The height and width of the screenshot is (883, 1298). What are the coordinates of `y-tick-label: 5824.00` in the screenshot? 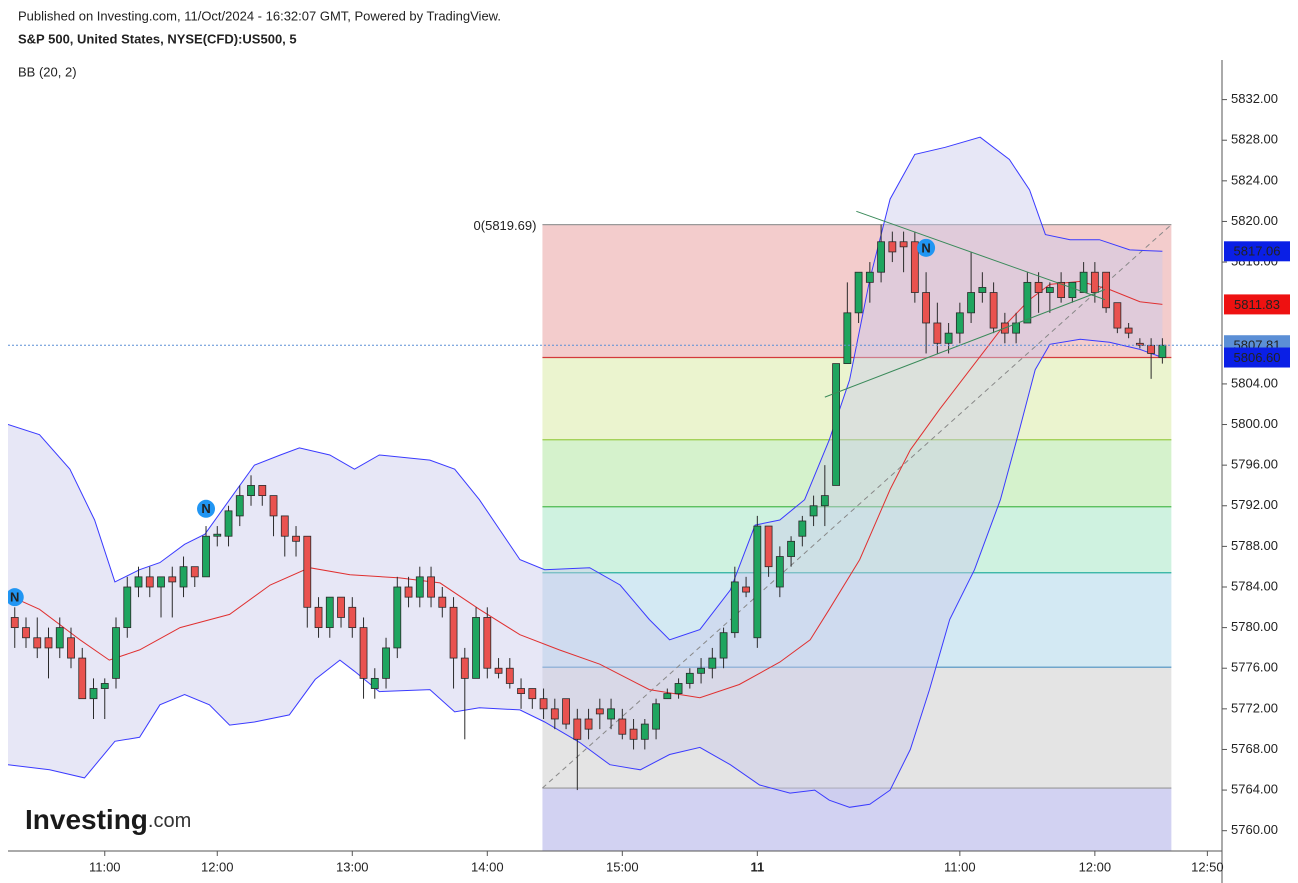 It's located at (1254, 179).